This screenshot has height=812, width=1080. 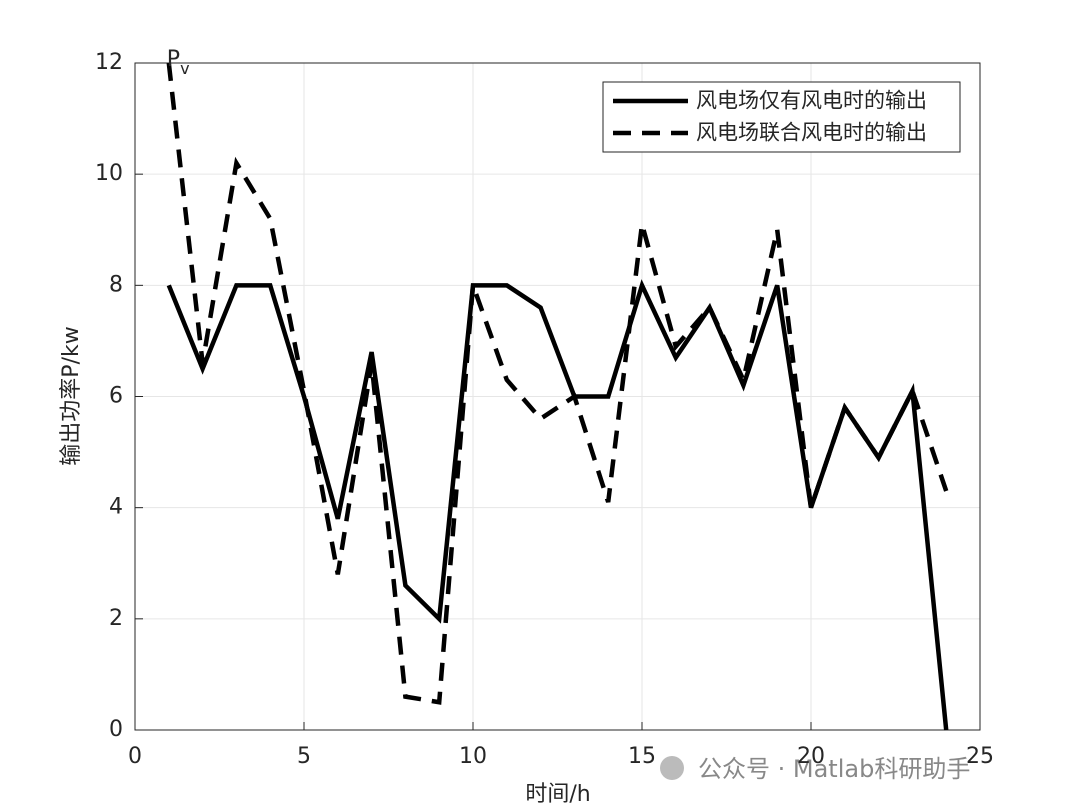 What do you see at coordinates (109, 62) in the screenshot?
I see `y-tick-label: 12` at bounding box center [109, 62].